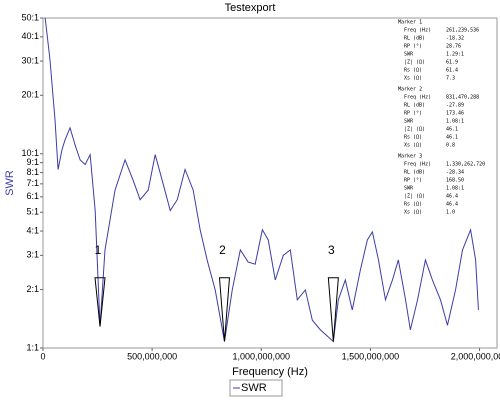 The width and height of the screenshot is (500, 400). What do you see at coordinates (450, 213) in the screenshot?
I see `marker-value: 1.0` at bounding box center [450, 213].